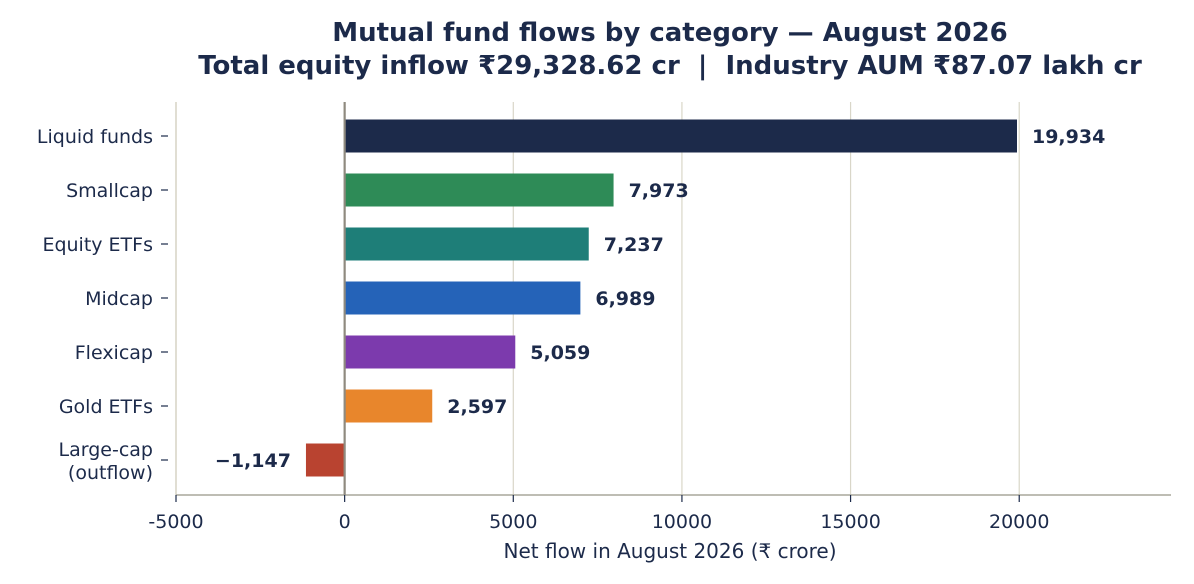 The height and width of the screenshot is (584, 1194). What do you see at coordinates (670, 551) in the screenshot?
I see `x-axis-title: Net flow in August 2026 (₹ crore)` at bounding box center [670, 551].